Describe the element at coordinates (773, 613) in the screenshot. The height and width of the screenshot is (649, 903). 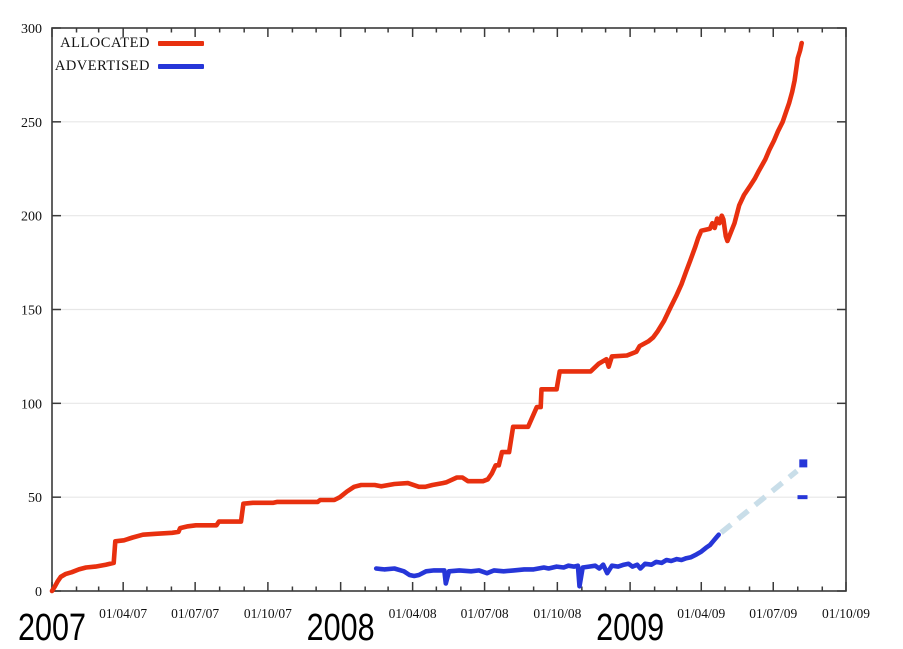
I see `x-axis-date-label: 01/07/09` at that location.